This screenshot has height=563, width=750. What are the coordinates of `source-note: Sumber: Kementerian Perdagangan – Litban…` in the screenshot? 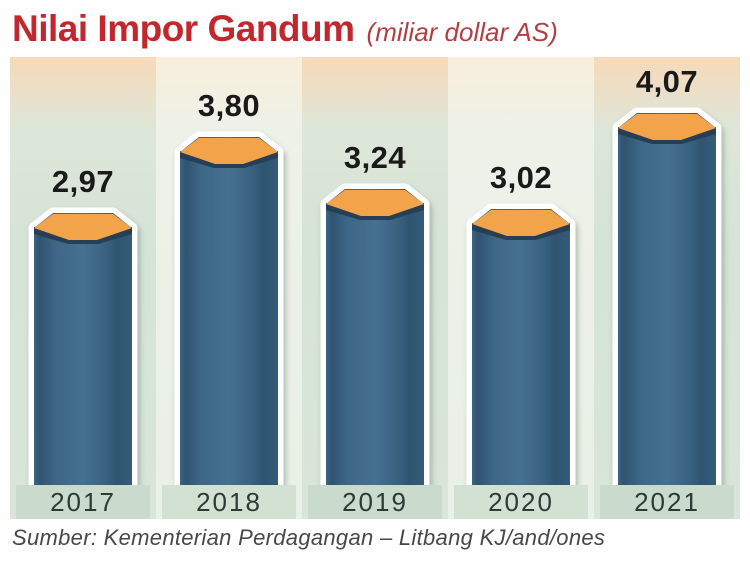 It's located at (309, 537).